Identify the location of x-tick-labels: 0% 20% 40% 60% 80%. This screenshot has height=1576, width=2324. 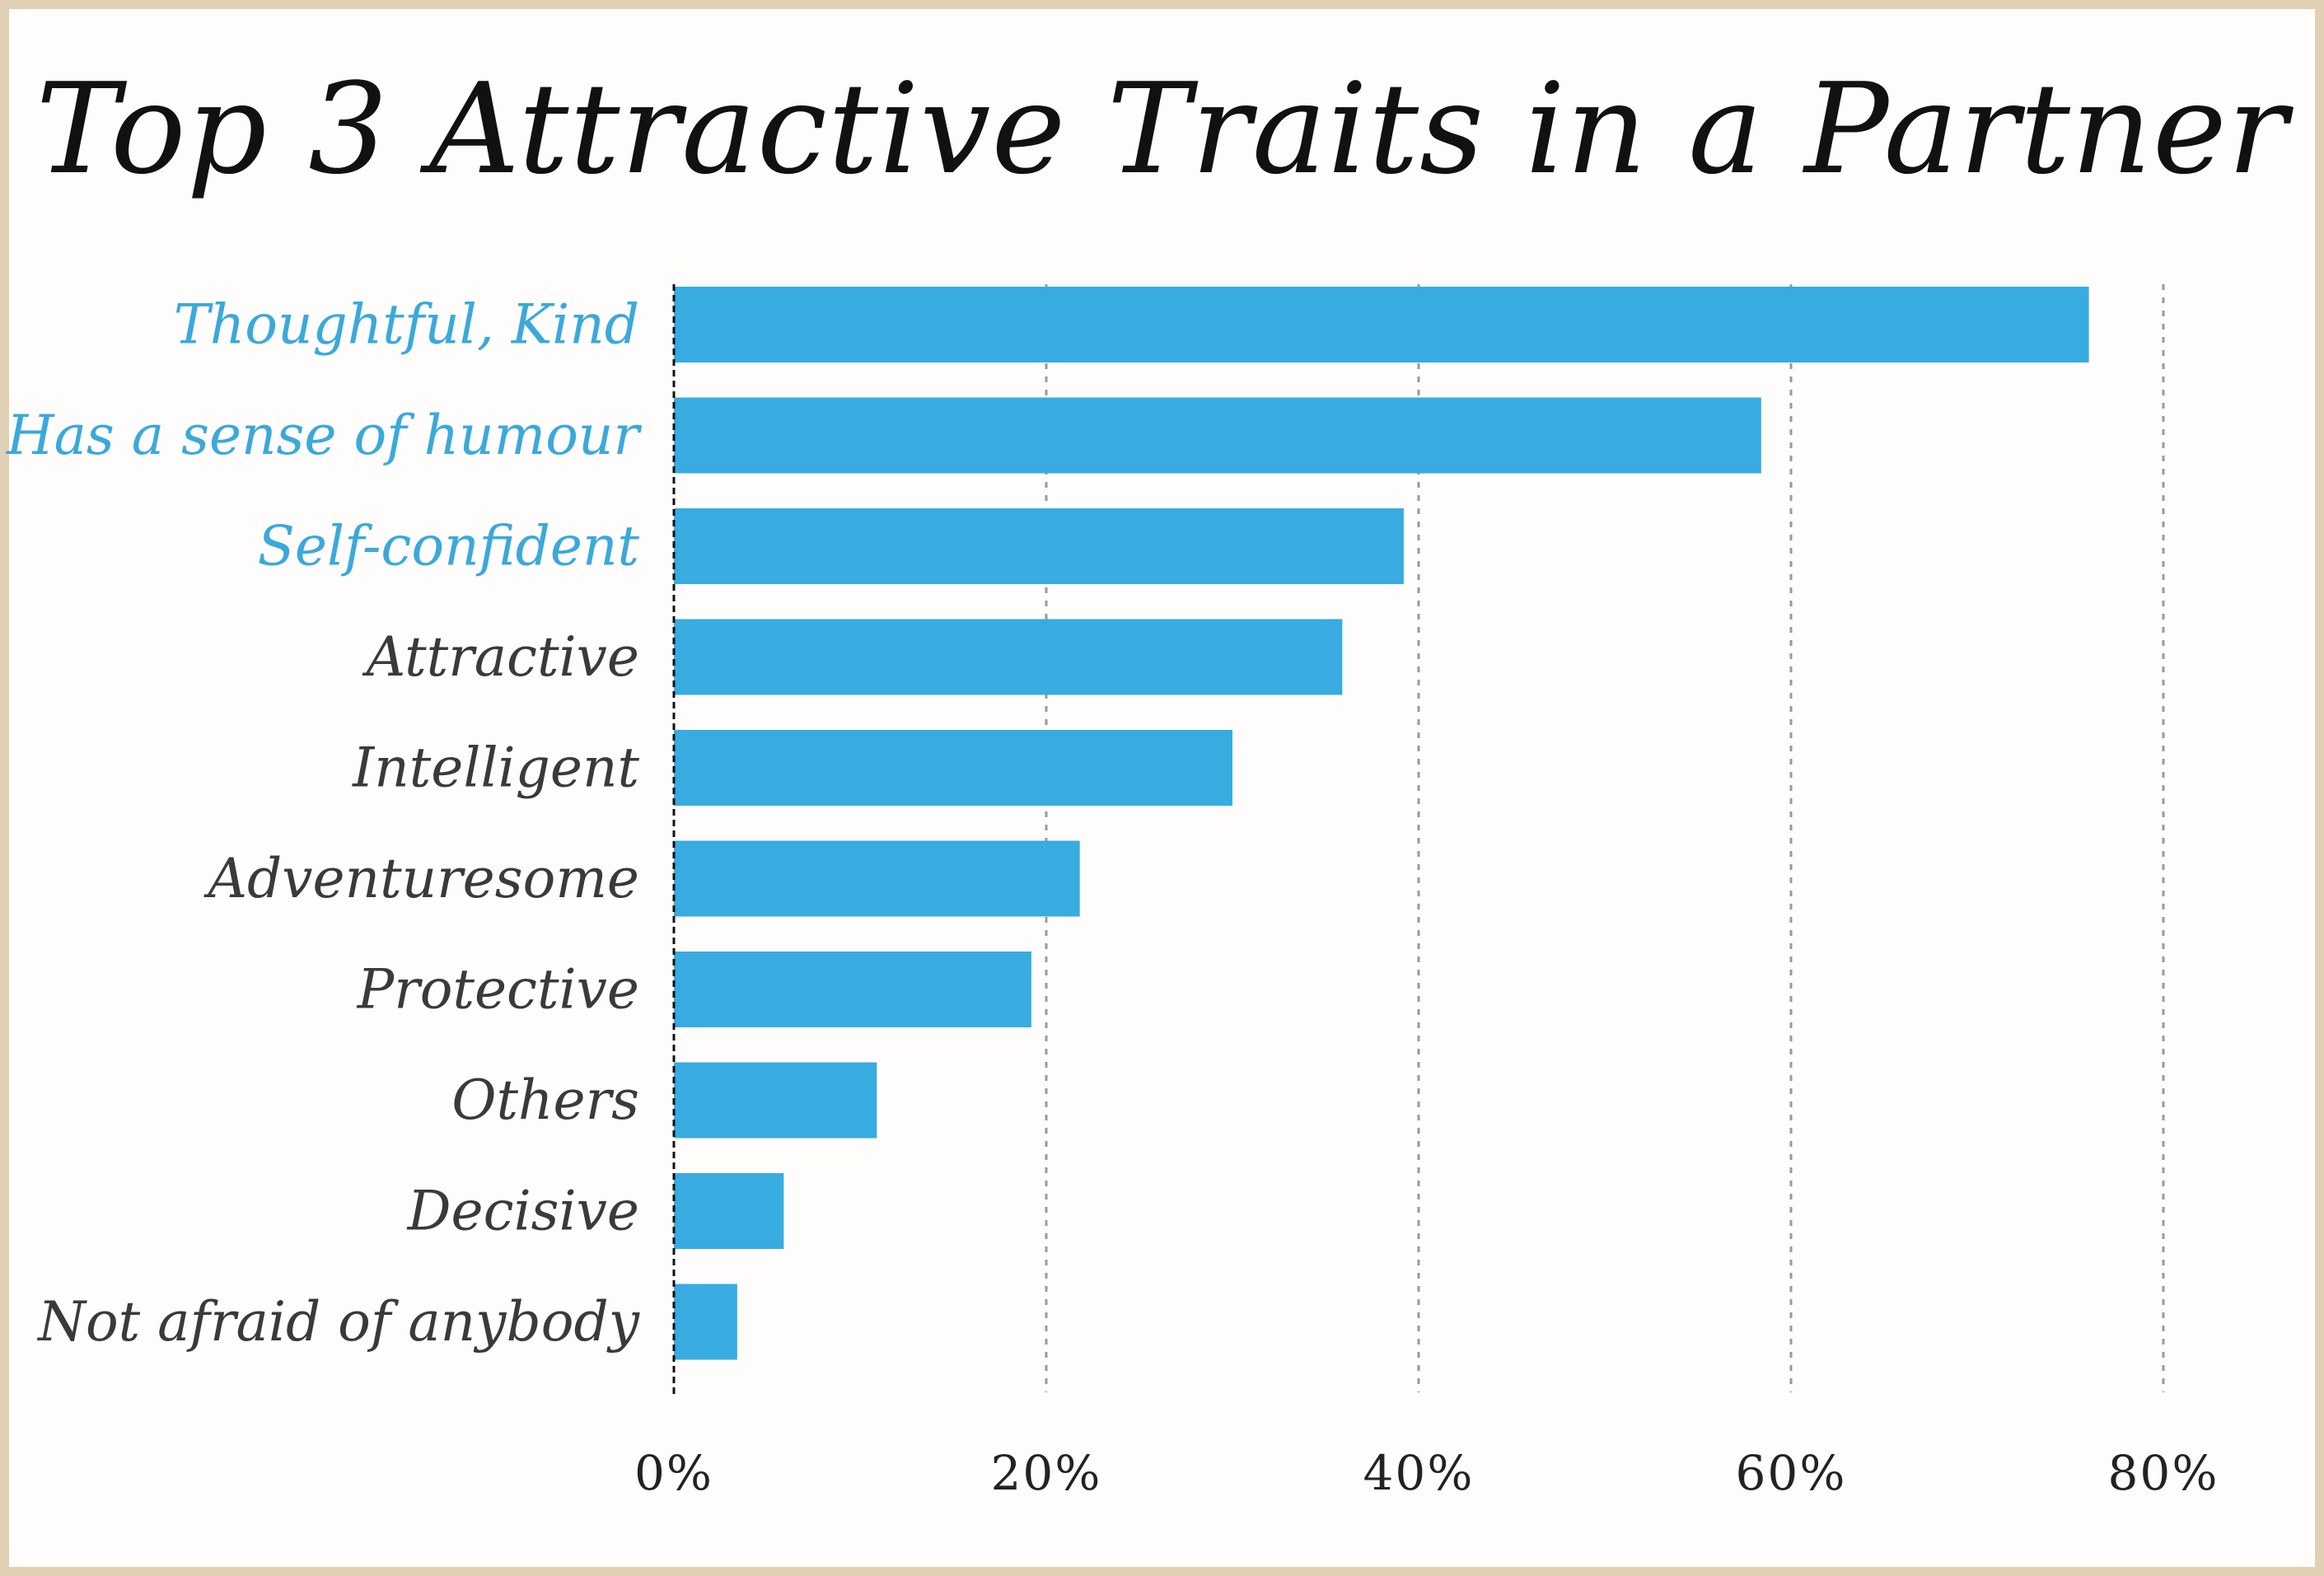
(1426, 1473).